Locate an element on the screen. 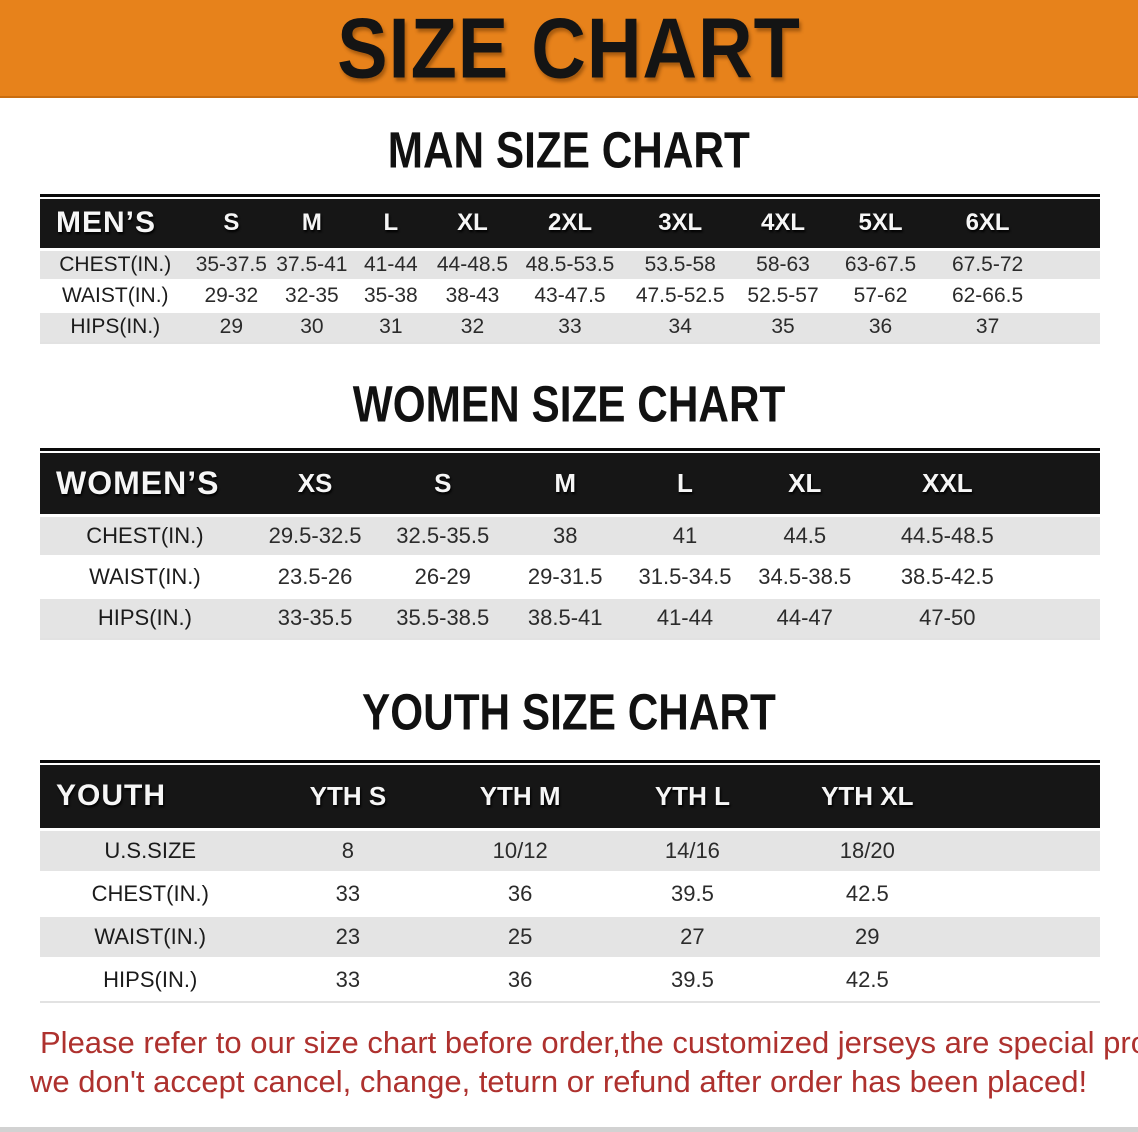  size-value: 53.5-58 is located at coordinates (680, 263).